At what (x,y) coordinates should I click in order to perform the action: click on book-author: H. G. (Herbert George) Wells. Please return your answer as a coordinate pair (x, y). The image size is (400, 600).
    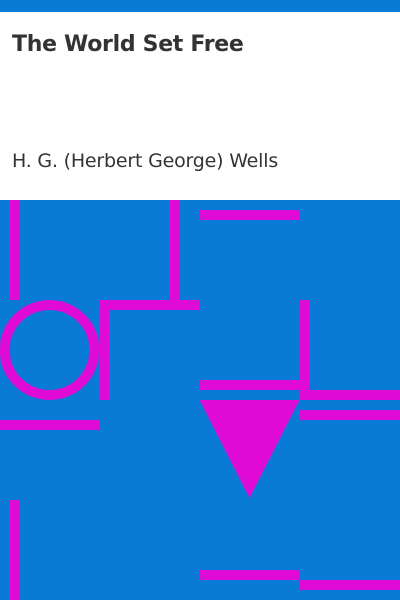
    Looking at the image, I should click on (145, 161).